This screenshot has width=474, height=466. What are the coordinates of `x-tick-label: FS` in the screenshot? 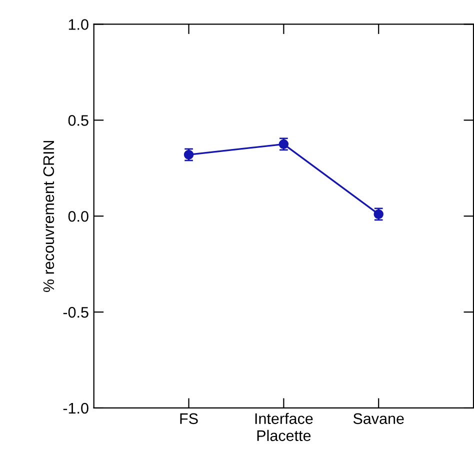 It's located at (189, 418).